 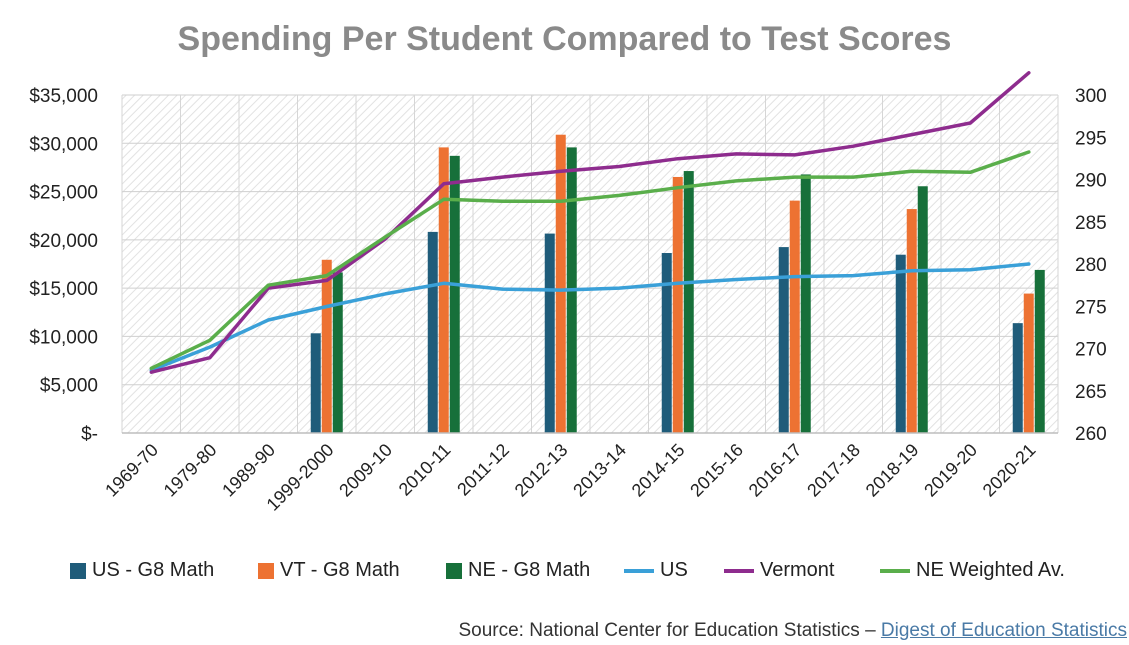 What do you see at coordinates (131, 470) in the screenshot?
I see `x-tick-label: 1969-70` at bounding box center [131, 470].